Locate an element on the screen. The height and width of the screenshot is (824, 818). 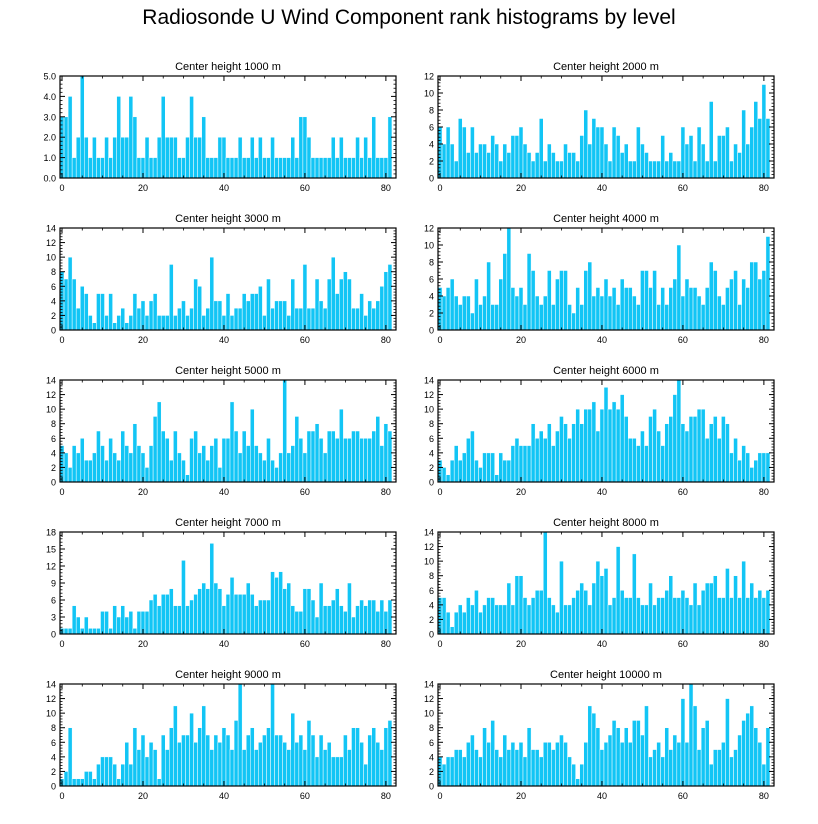
panel-1-title: Center height 1000 m is located at coordinates (228, 67).